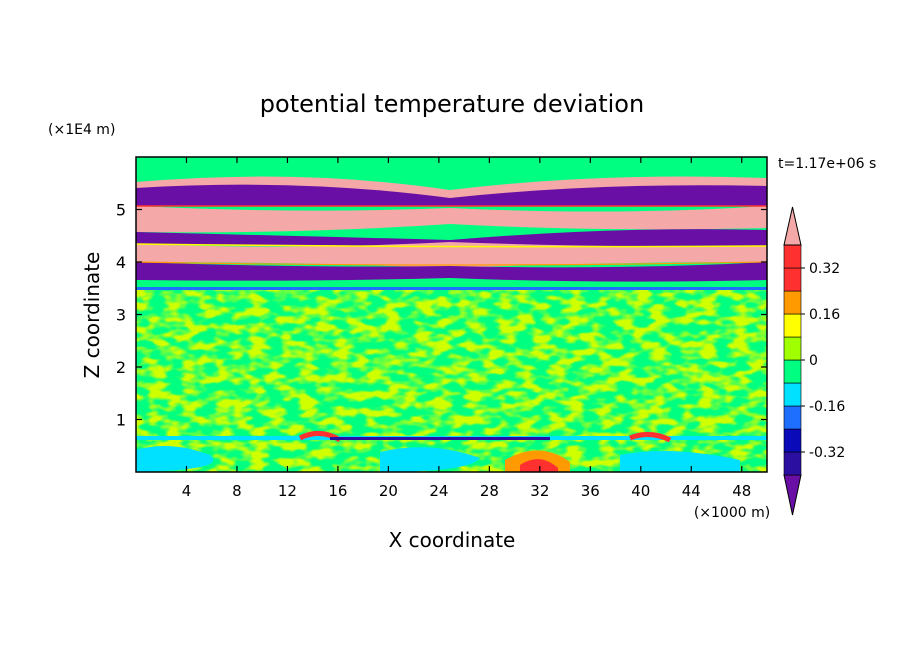 The width and height of the screenshot is (904, 654). I want to click on y-tick-label: 2, so click(121, 367).